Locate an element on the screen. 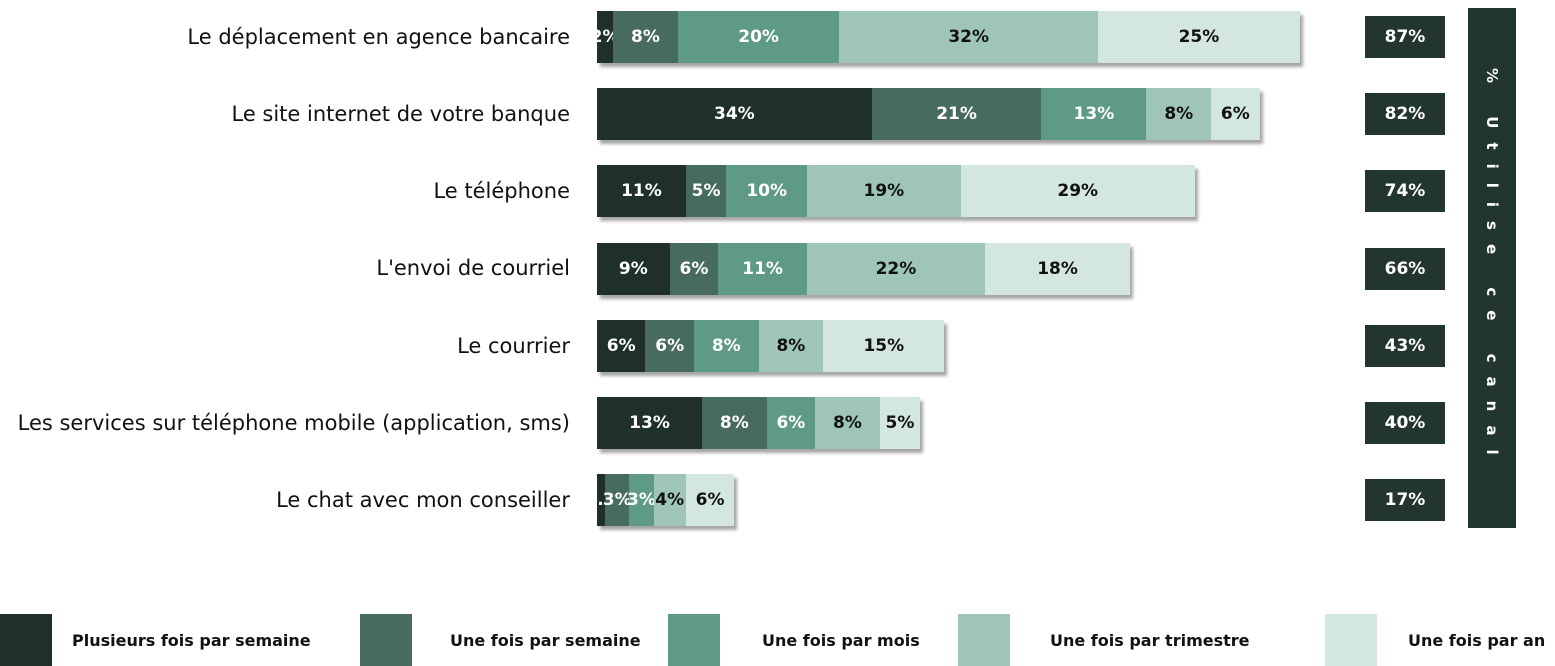 The height and width of the screenshot is (666, 1555). bar-label: 22% is located at coordinates (896, 268).